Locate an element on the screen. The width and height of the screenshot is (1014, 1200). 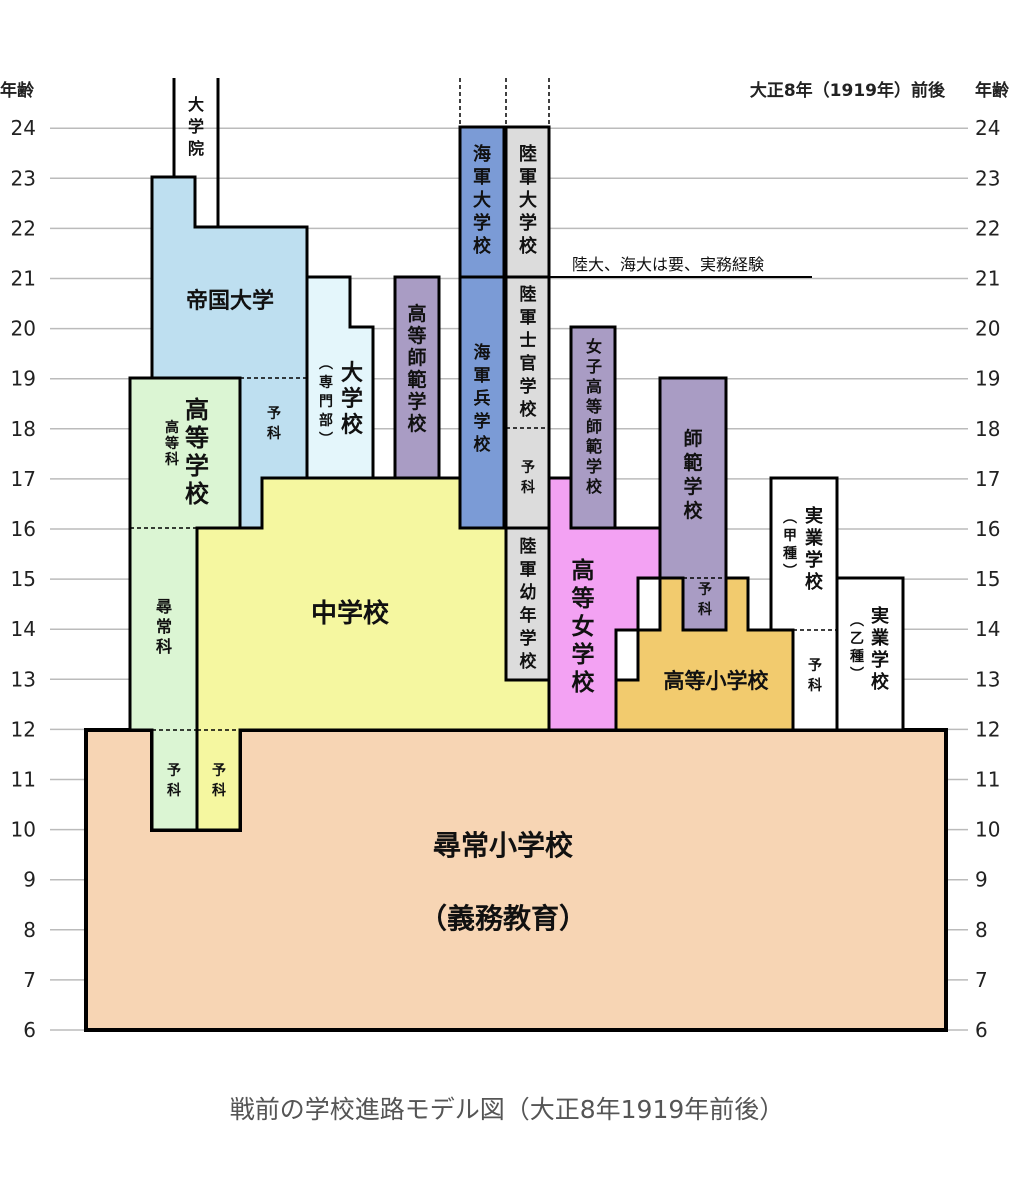
left-tick-label: 9 is located at coordinates (29, 880).